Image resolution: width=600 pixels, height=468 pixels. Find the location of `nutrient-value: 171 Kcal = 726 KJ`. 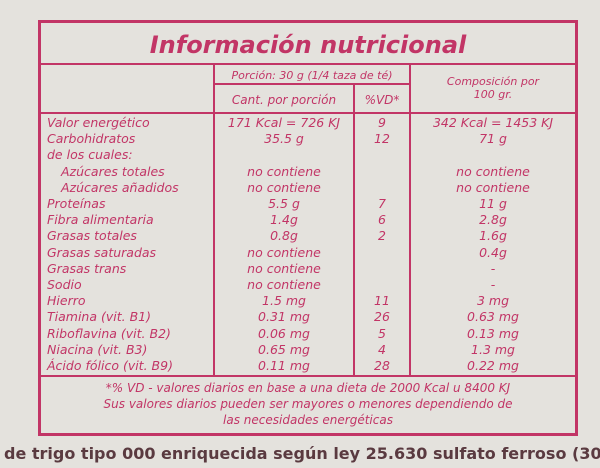

nutrient-value: 171 Kcal = 726 KJ is located at coordinates (284, 122).